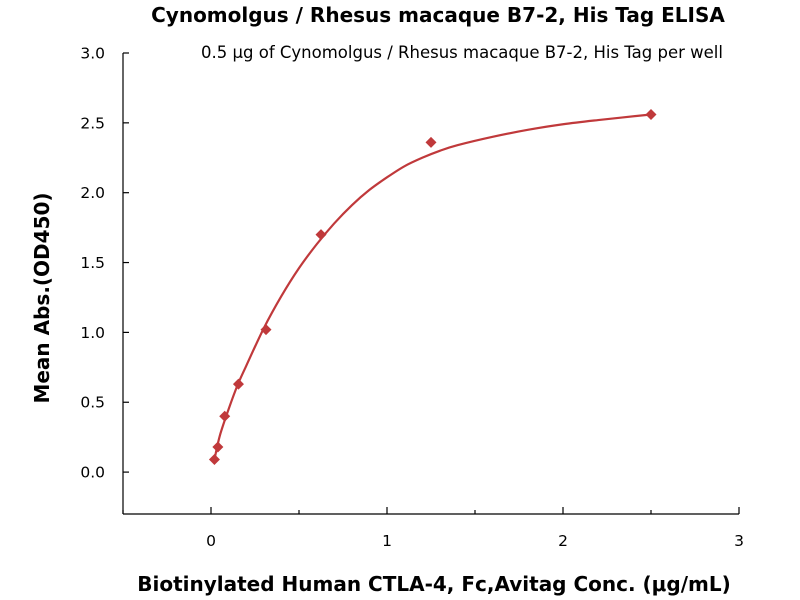 This screenshot has width=800, height=600. What do you see at coordinates (387, 541) in the screenshot?
I see `x-tick-label: 1` at bounding box center [387, 541].